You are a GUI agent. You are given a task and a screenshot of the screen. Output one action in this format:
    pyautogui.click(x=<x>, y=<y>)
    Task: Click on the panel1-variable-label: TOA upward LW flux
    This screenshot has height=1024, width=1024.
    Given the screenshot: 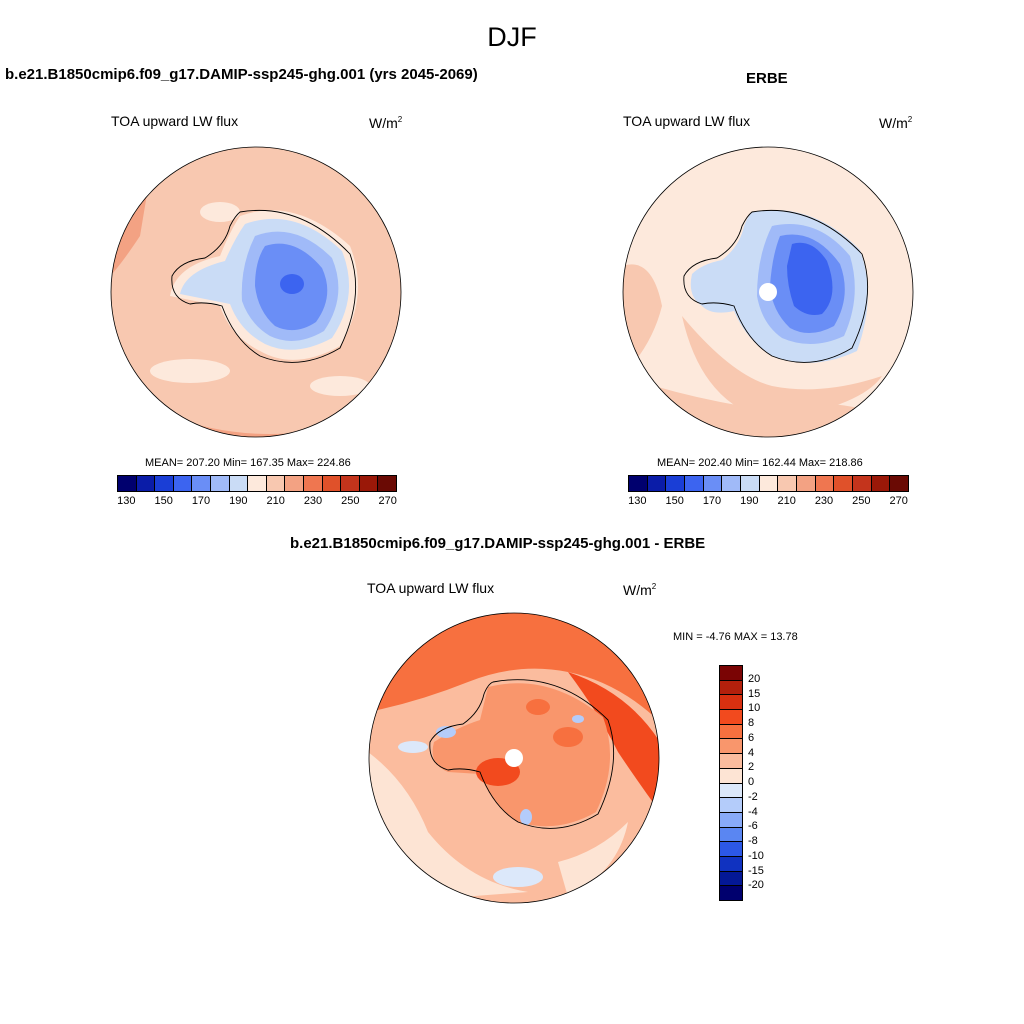 What is the action you would take?
    pyautogui.click(x=175, y=121)
    